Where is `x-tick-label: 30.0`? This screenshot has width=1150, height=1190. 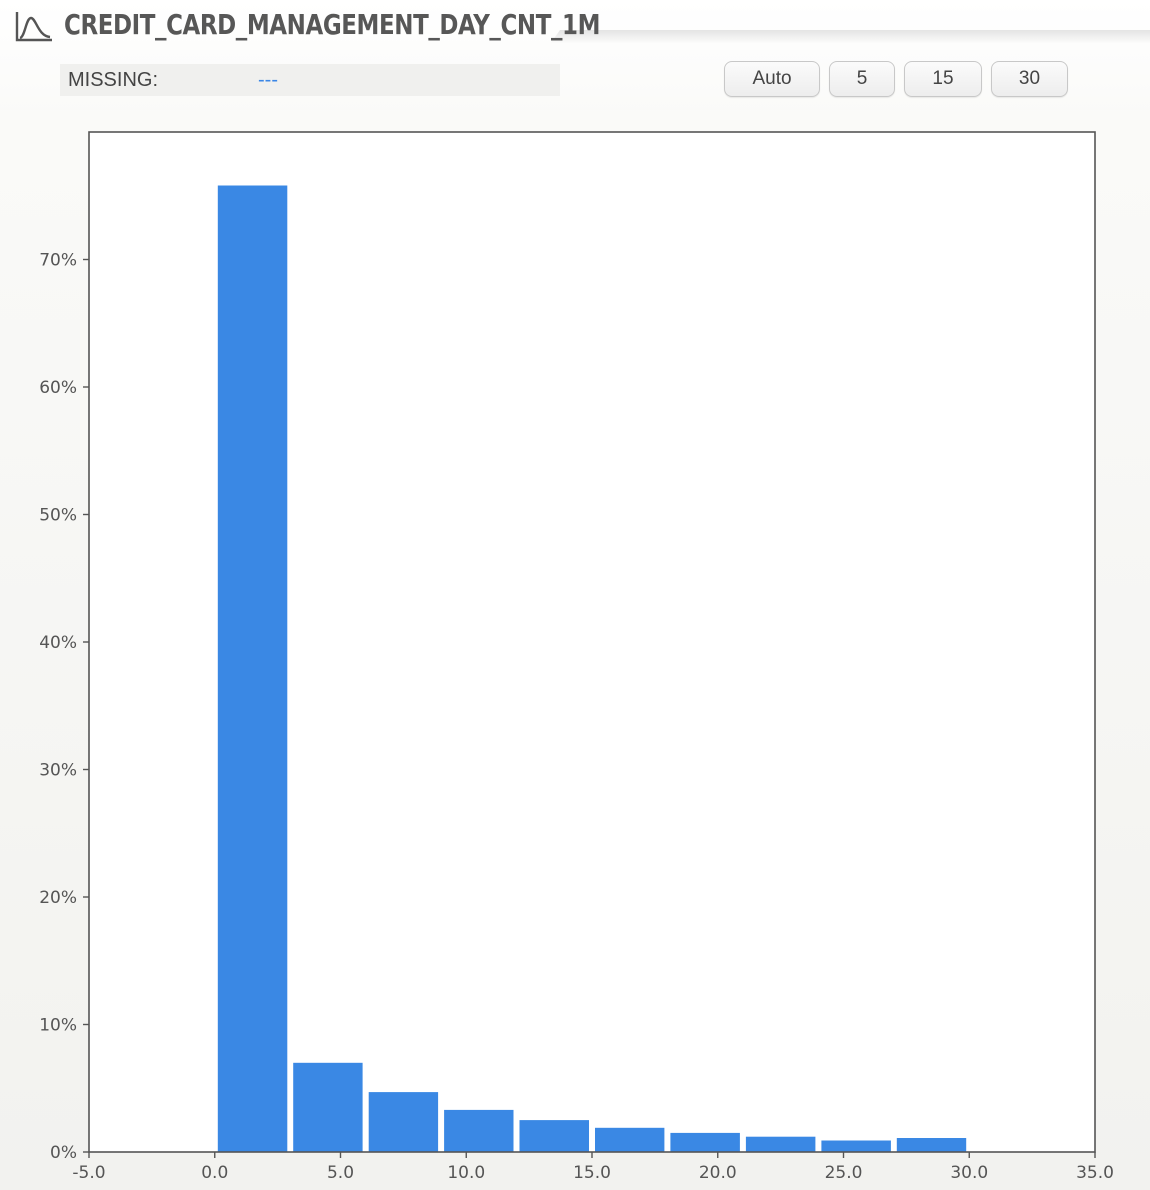
x-tick-label: 30.0 is located at coordinates (969, 1173).